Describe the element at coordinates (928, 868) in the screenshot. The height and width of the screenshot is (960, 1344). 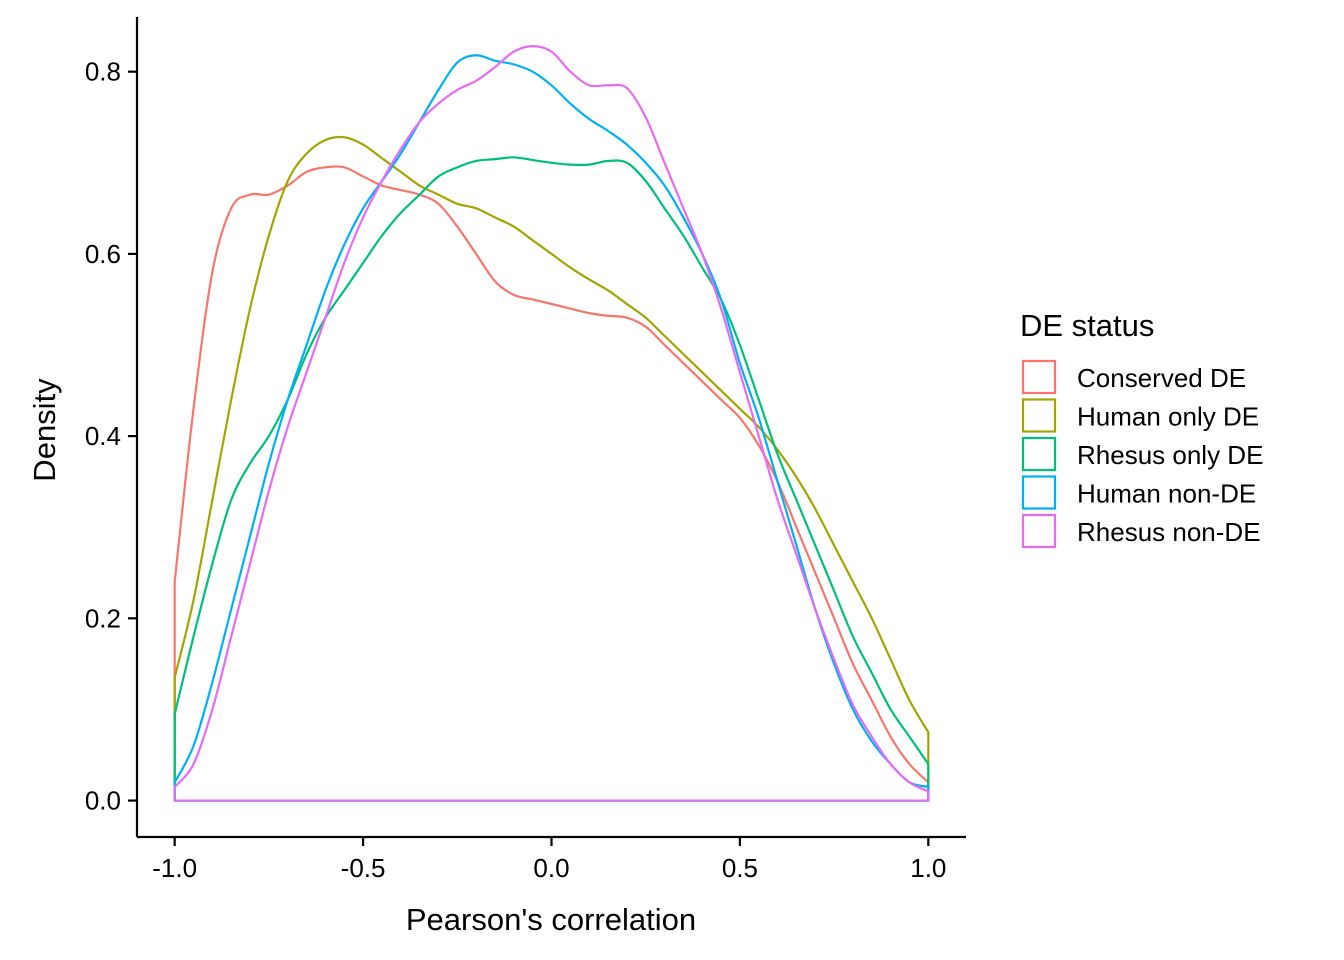
I see `x-tick-label: 1.0` at that location.